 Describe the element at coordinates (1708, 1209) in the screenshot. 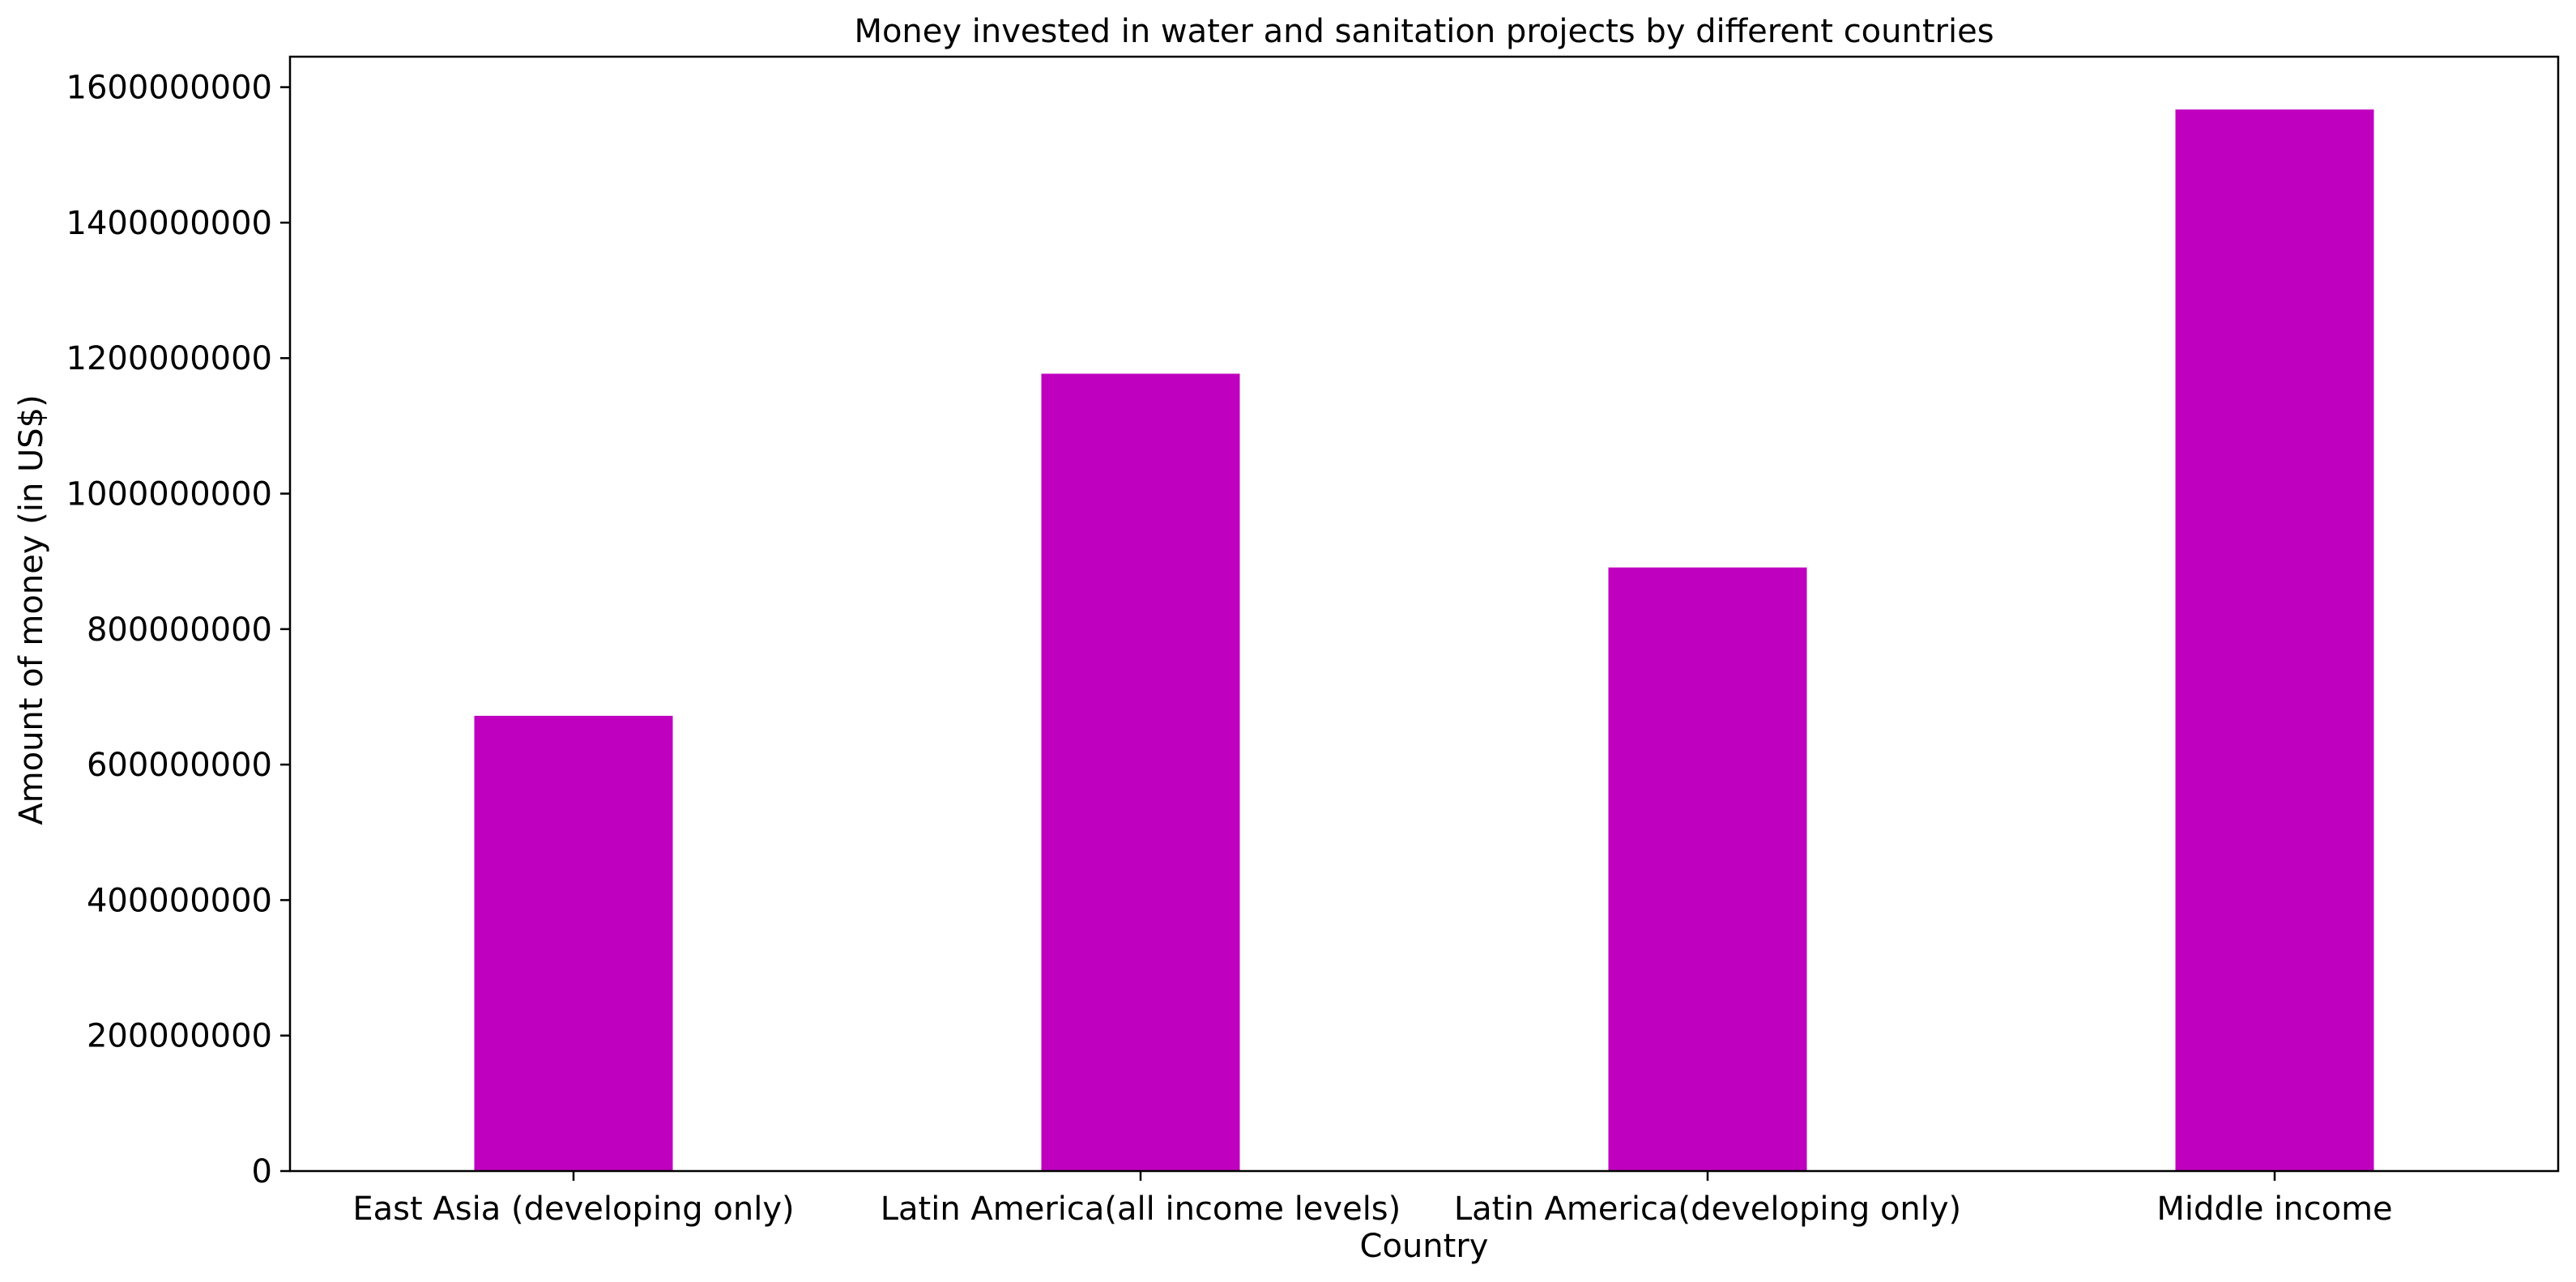

I see `x-tick-label-2: Latin America(developing only)` at that location.